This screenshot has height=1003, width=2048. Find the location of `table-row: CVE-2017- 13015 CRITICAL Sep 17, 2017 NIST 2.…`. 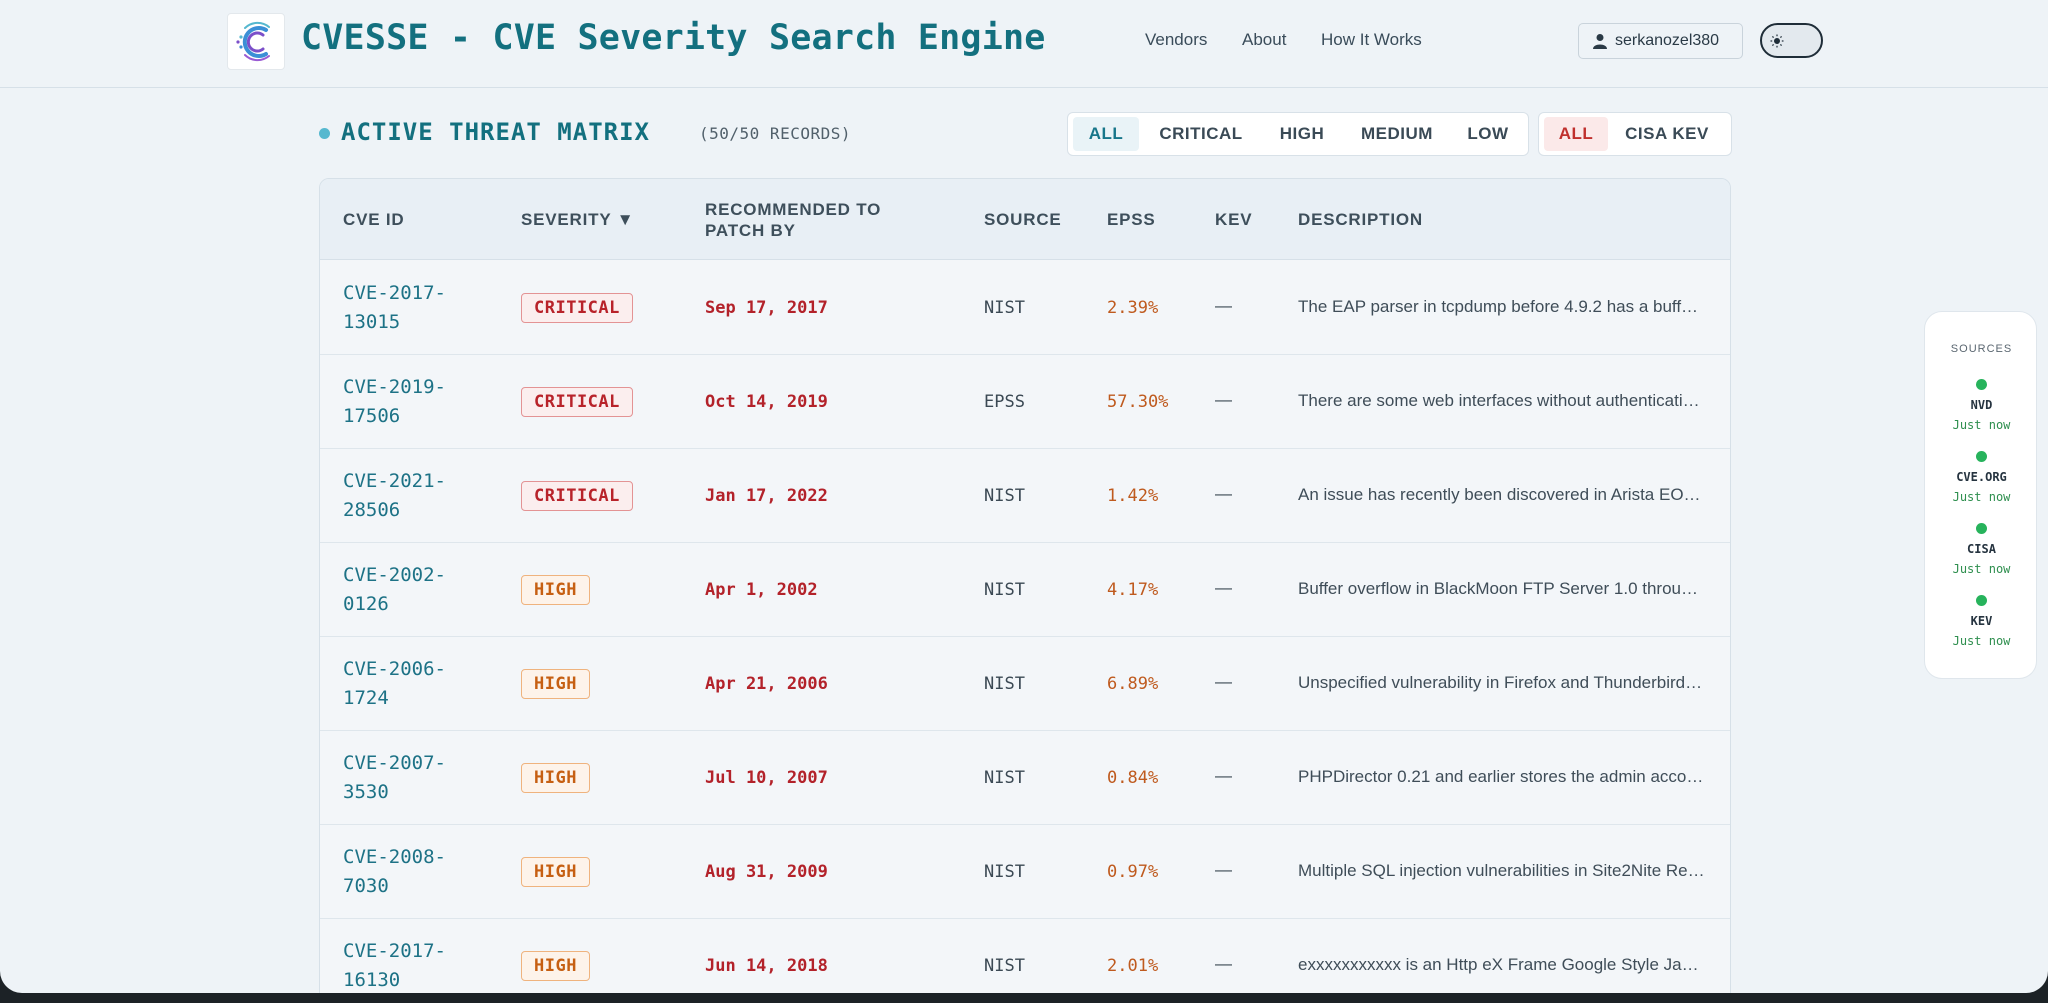

table-row: CVE-2017- 13015 CRITICAL Sep 17, 2017 NIST 2.… is located at coordinates (1025, 308).